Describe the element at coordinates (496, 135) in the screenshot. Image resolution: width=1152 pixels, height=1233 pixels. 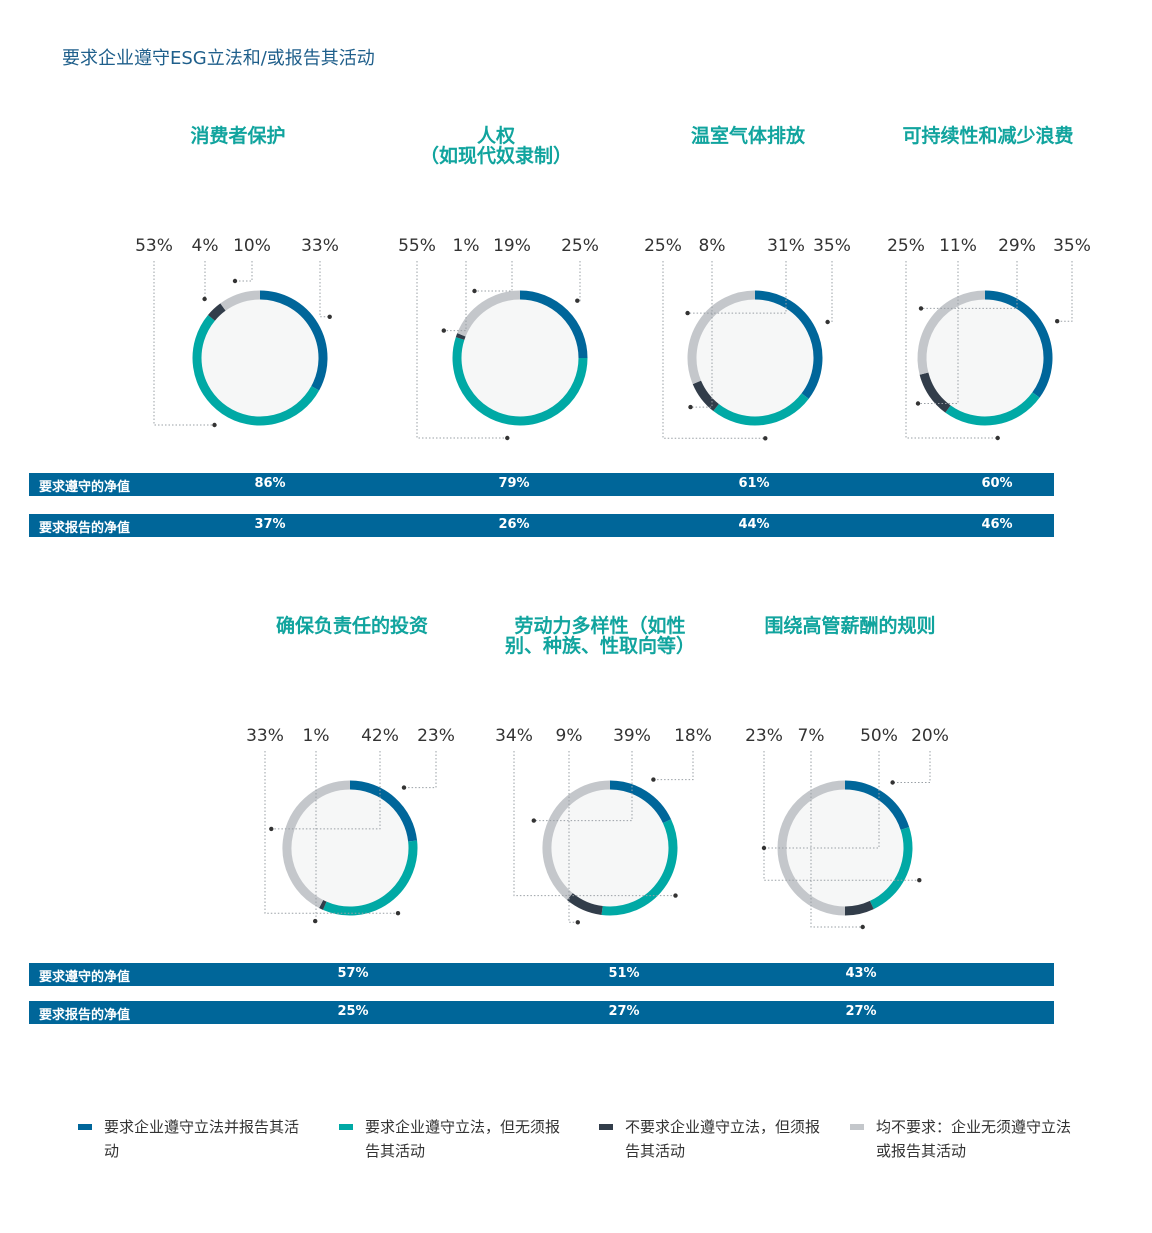
I see `chart-title: 人权` at that location.